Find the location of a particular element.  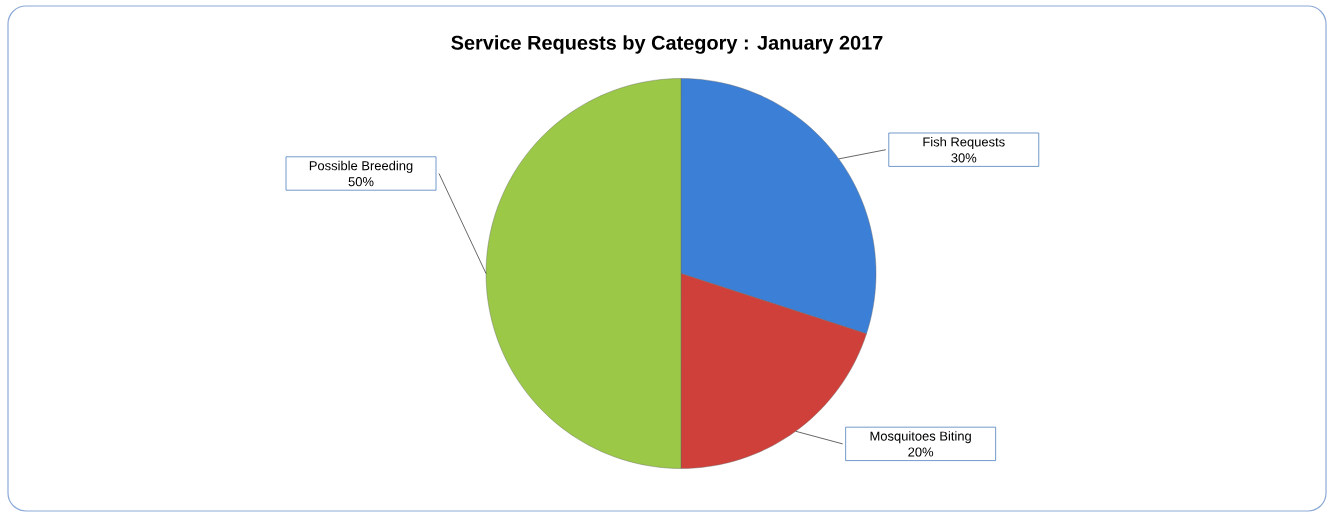

data-label: 50% is located at coordinates (361, 182).